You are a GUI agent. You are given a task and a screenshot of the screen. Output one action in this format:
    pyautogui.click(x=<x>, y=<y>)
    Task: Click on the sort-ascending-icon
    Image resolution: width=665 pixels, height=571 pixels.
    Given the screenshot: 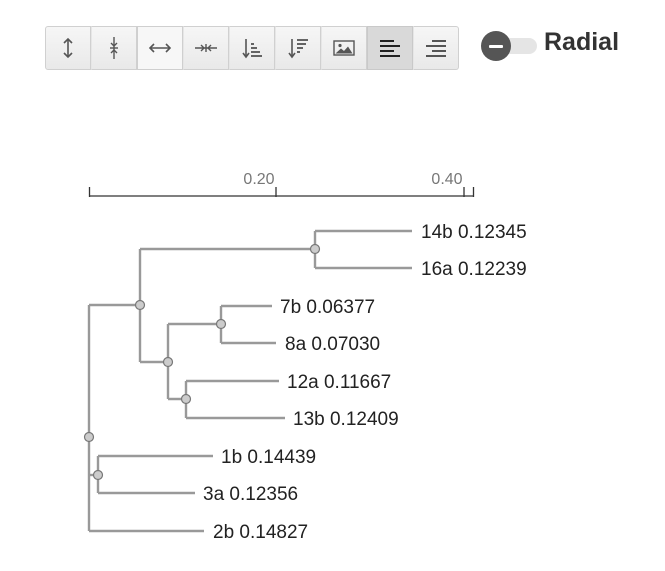 What is the action you would take?
    pyautogui.click(x=252, y=49)
    